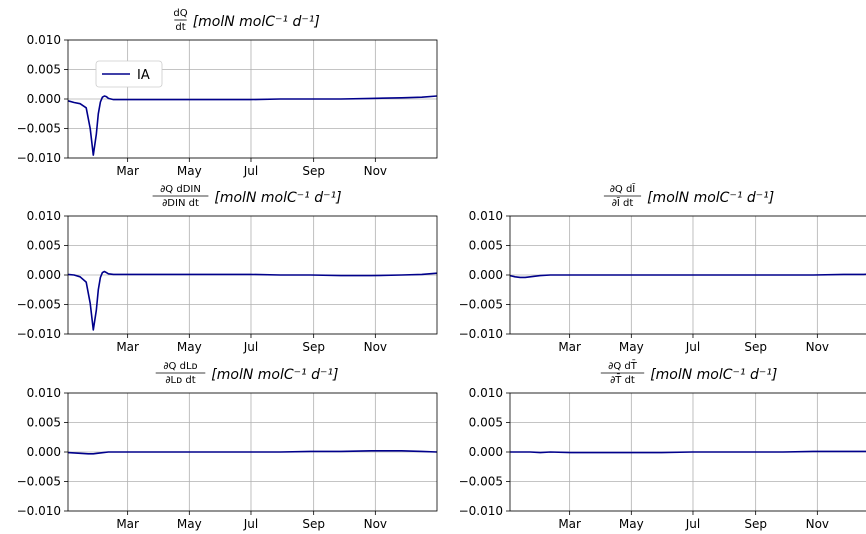 Image resolution: width=866 pixels, height=534 pixels. What do you see at coordinates (180, 27) in the screenshot?
I see `title-denominator: dt` at bounding box center [180, 27].